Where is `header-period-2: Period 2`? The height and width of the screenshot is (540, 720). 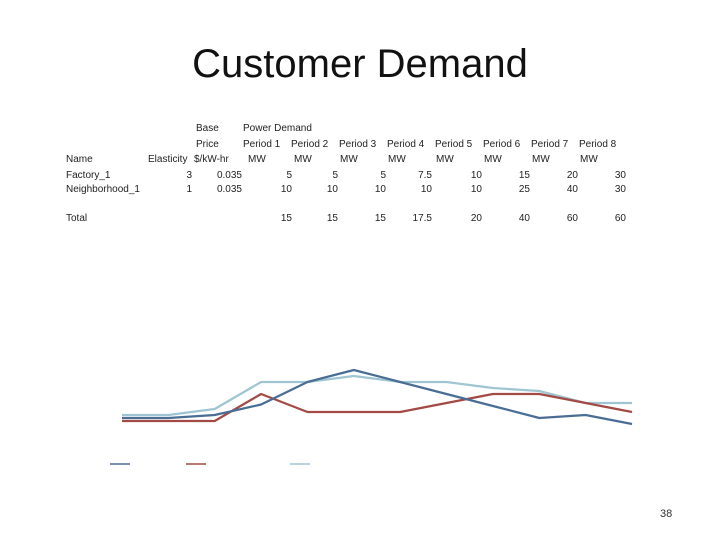
header-period-2: Period 2 is located at coordinates (310, 144).